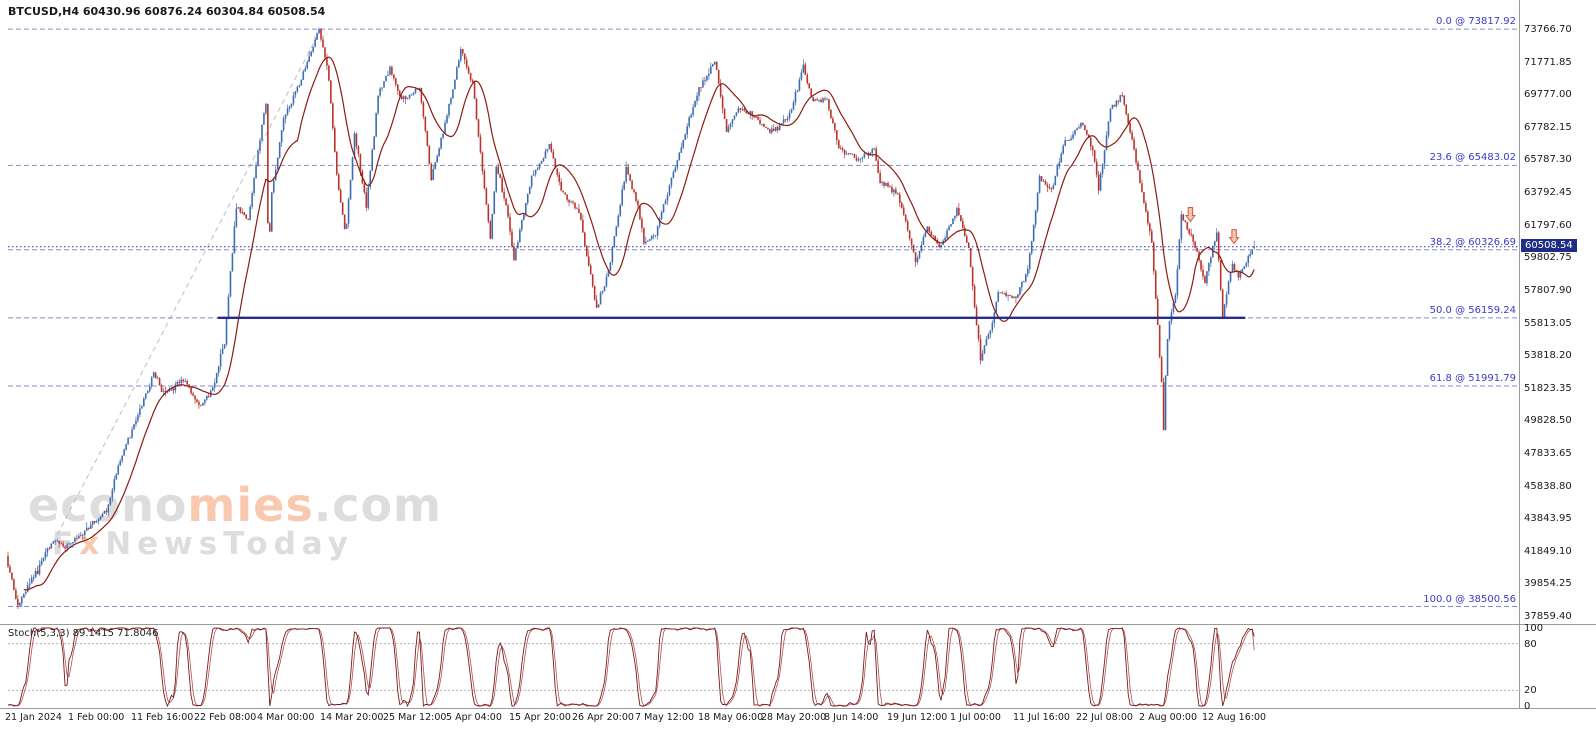 The image size is (1596, 743). What do you see at coordinates (1548, 225) in the screenshot?
I see `price-axis-label: 61797.60` at bounding box center [1548, 225].